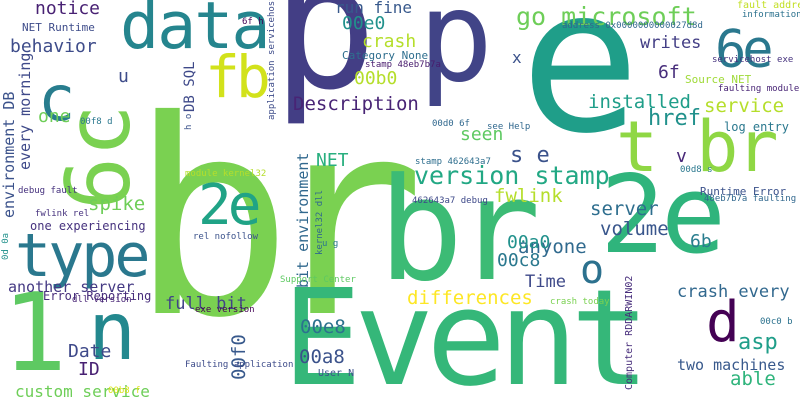 This screenshot has width=800, height=400. I want to click on word: Runtime Error, so click(743, 191).